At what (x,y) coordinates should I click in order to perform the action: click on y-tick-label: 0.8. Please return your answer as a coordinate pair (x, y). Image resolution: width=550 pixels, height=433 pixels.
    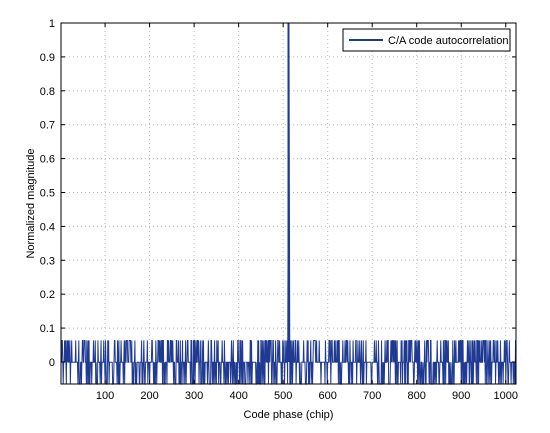
    Looking at the image, I should click on (47, 92).